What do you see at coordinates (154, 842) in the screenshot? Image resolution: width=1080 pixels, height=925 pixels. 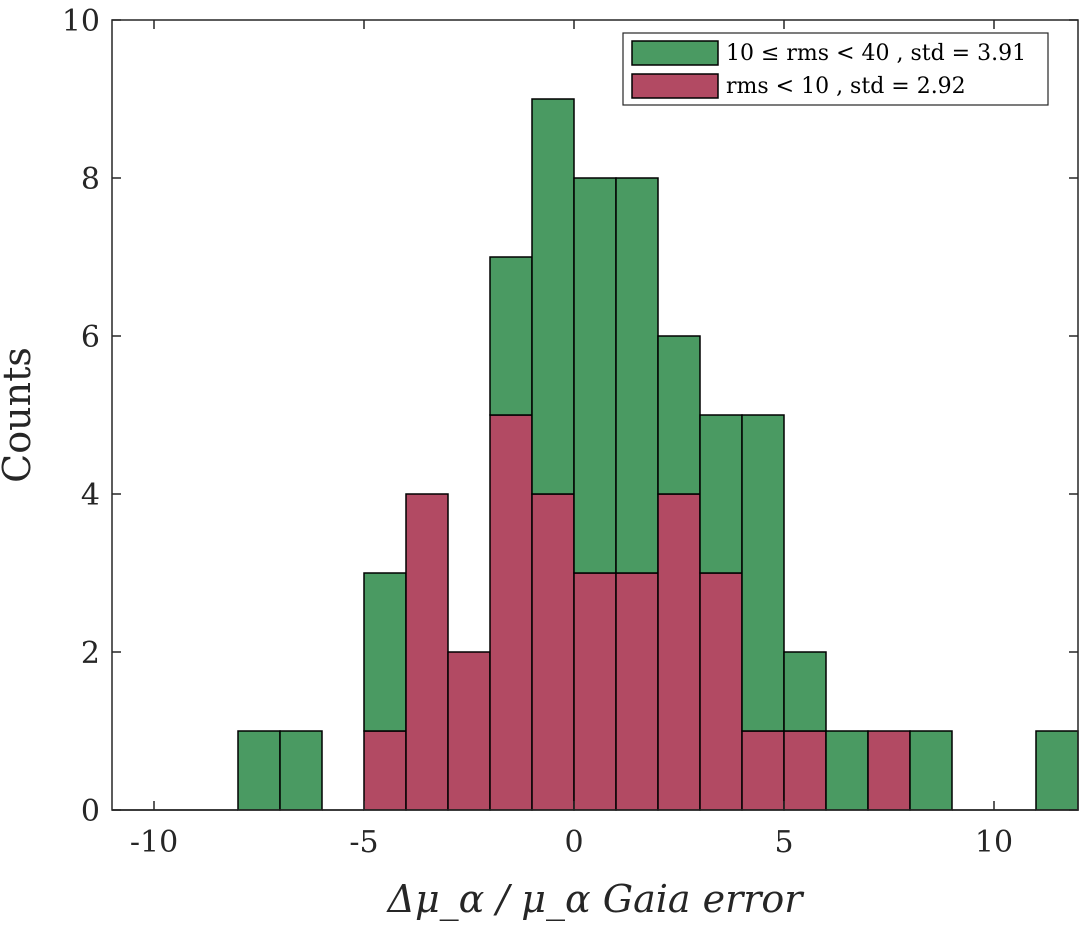 I see `x-tick-label: -10` at bounding box center [154, 842].